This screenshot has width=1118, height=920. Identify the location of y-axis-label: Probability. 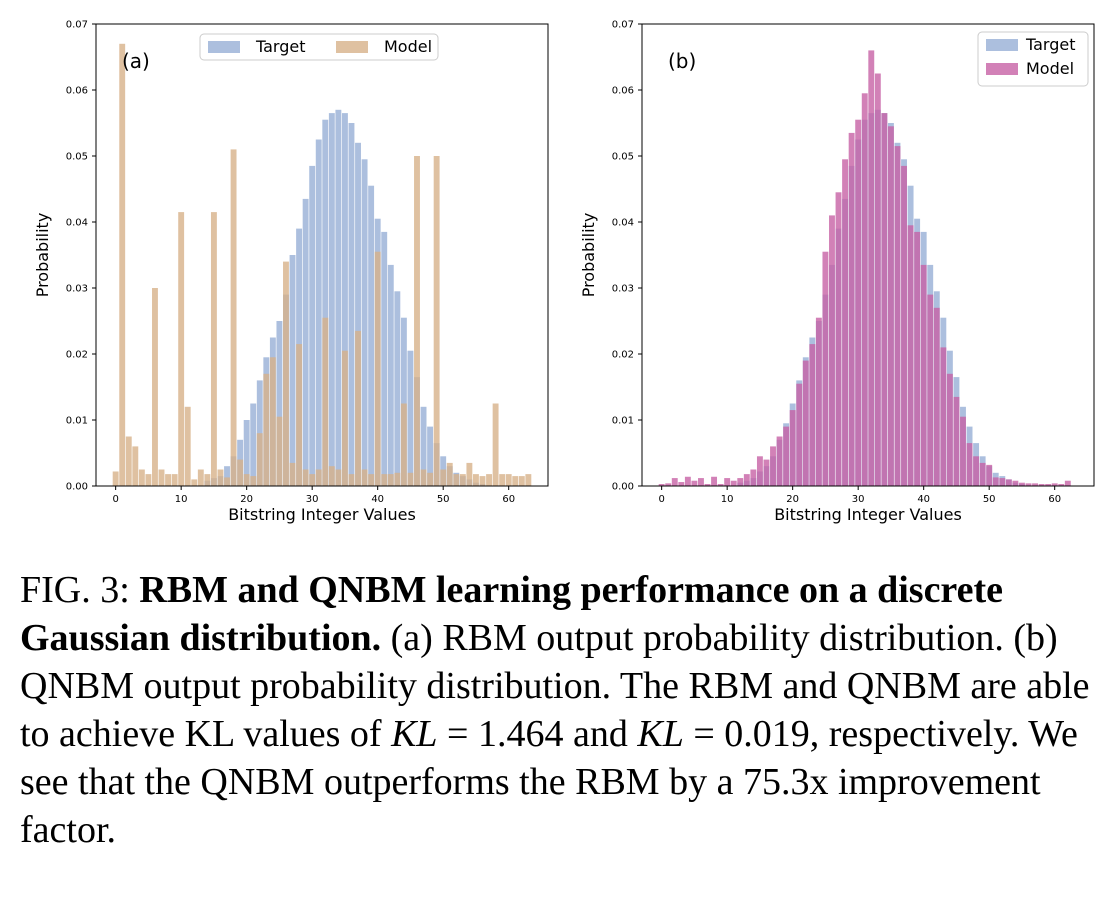
(588, 255).